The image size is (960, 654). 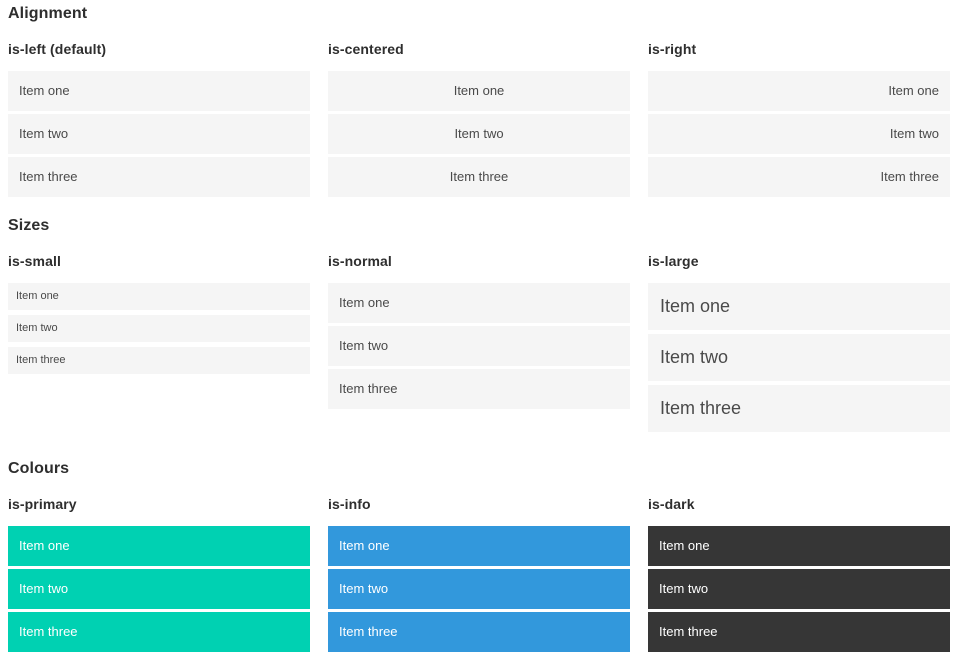 I want to click on column-subtitle-is-primary: is-primary, so click(x=42, y=504).